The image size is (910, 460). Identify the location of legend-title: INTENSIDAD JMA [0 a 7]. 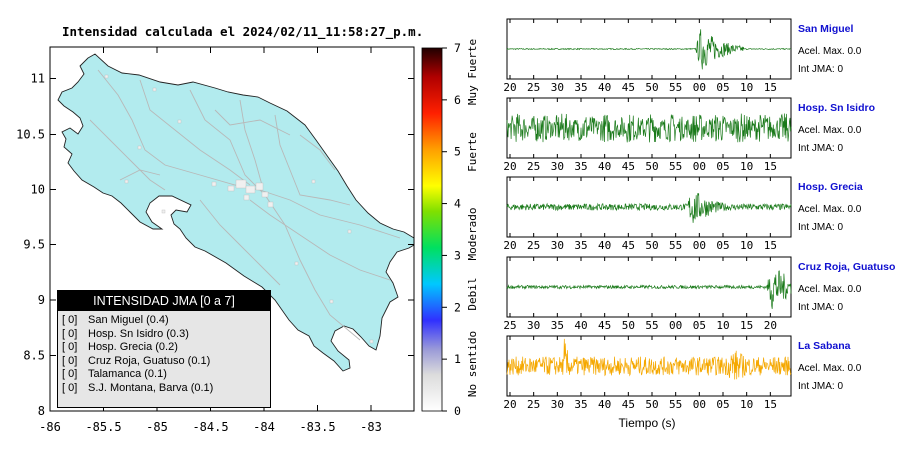
(164, 301).